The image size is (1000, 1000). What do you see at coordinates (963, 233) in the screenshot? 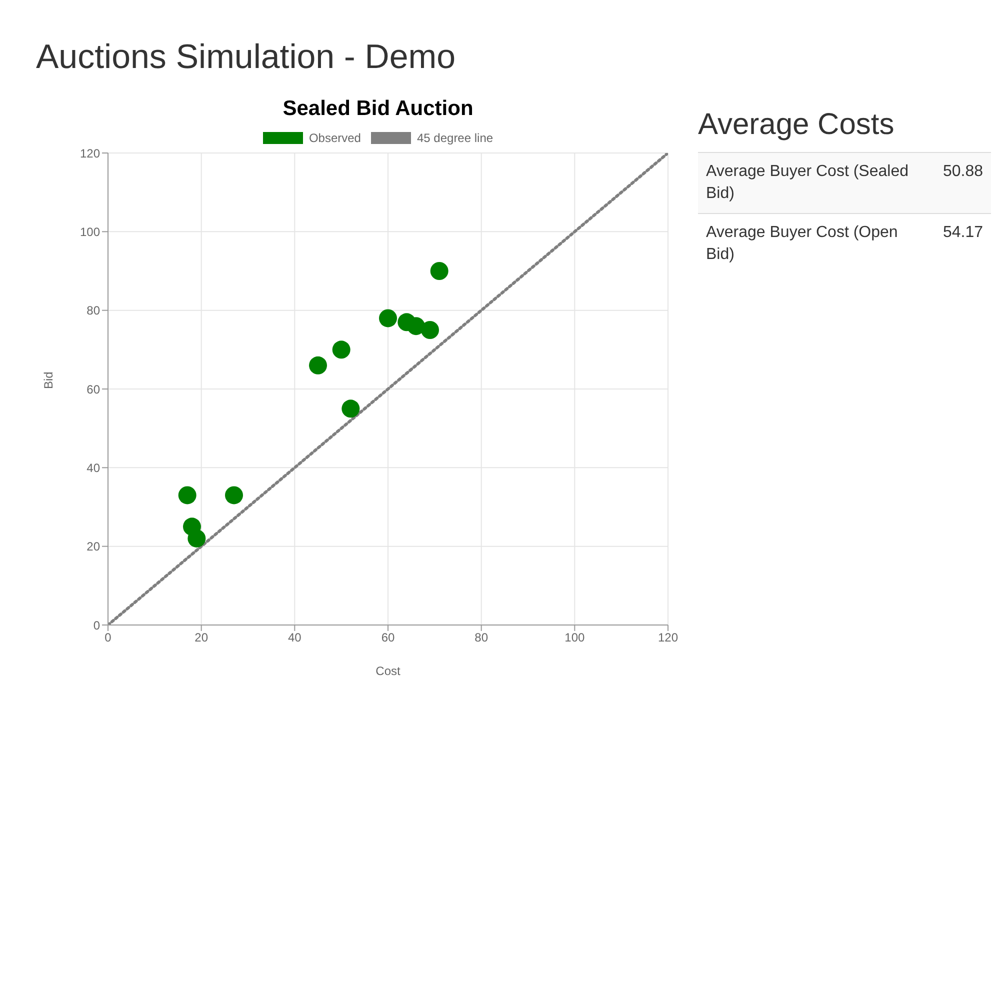
I see `data-label: 54.17` at bounding box center [963, 233].